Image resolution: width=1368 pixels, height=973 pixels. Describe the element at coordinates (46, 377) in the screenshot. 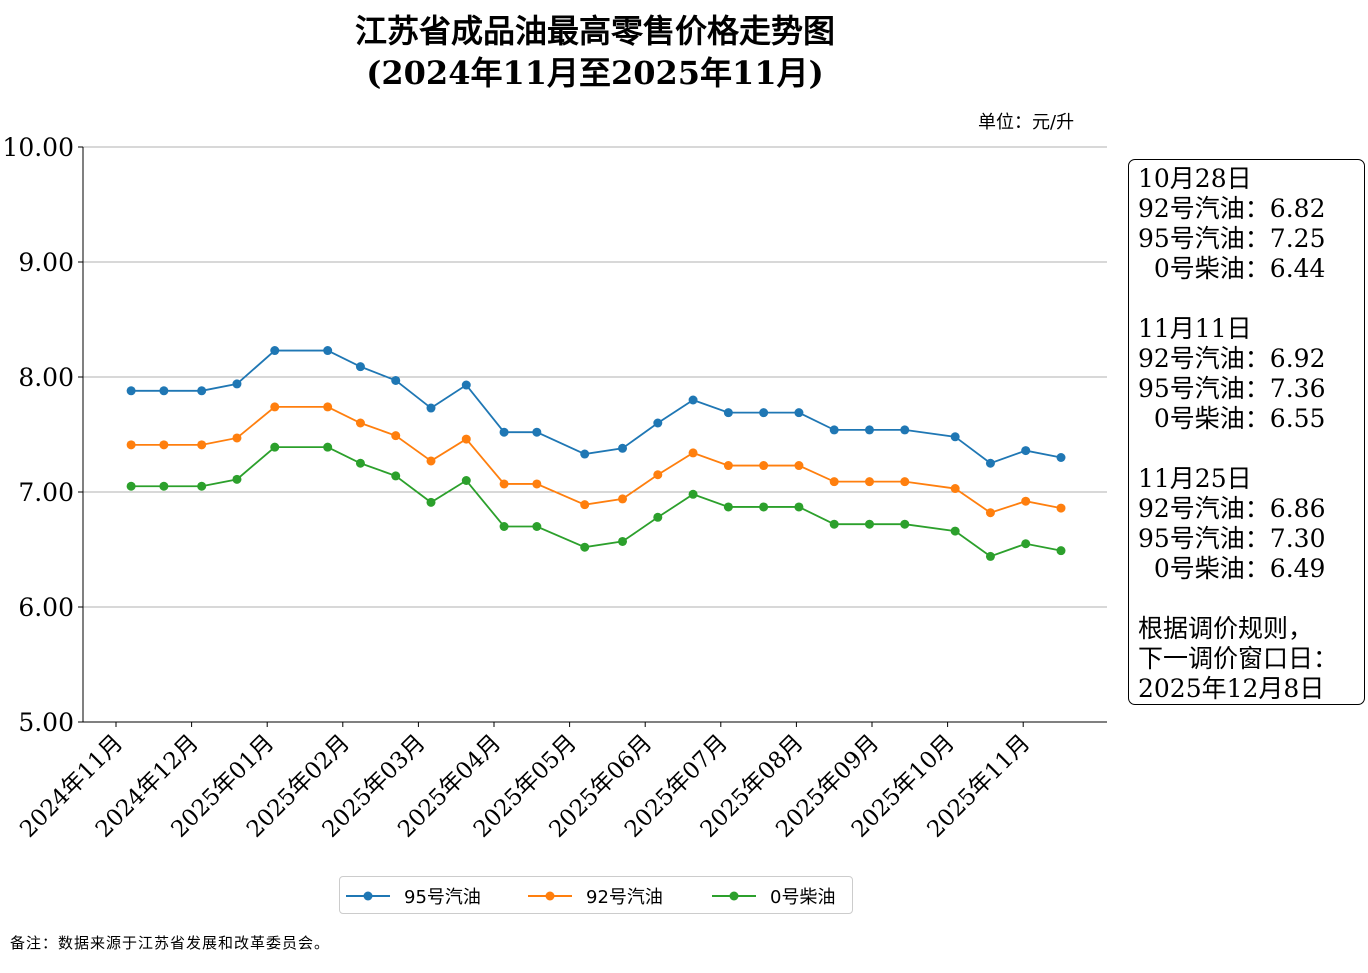

I see `y-tick-label: 8.00` at that location.